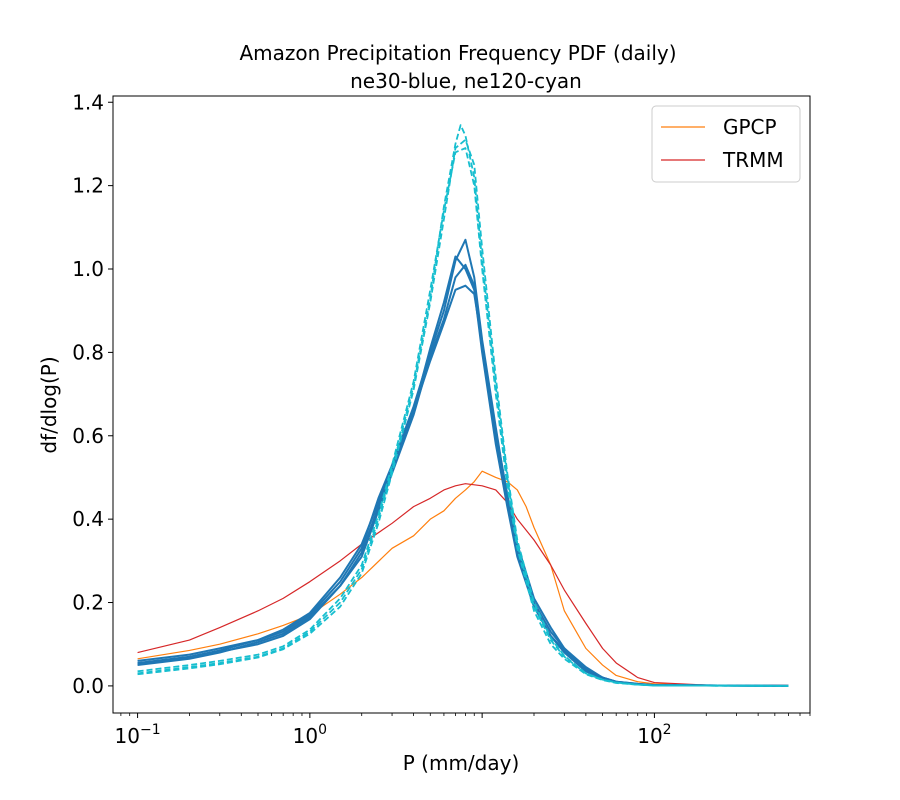 This screenshot has height=800, width=900. What do you see at coordinates (88, 352) in the screenshot?
I see `y-tick-label: 0.8` at bounding box center [88, 352].